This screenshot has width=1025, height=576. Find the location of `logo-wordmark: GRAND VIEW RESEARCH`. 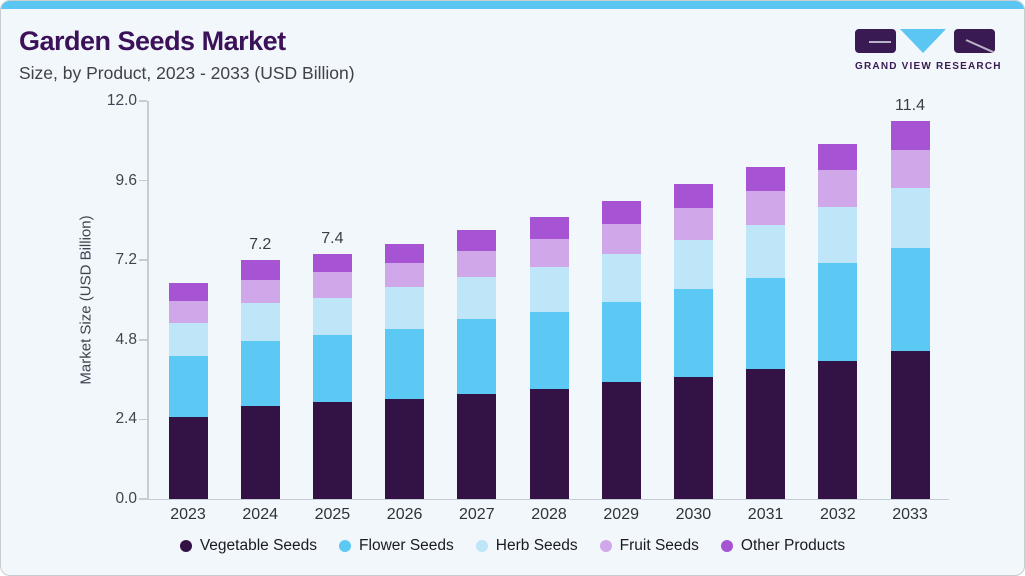

logo-wordmark: GRAND VIEW RESEARCH is located at coordinates (928, 66).